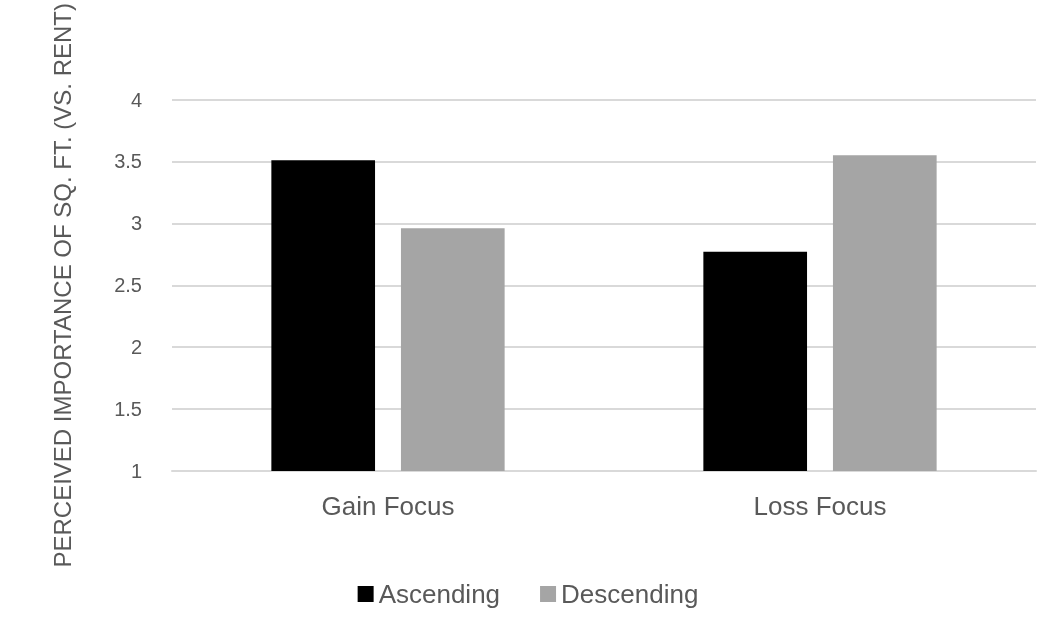 The height and width of the screenshot is (620, 1056). I want to click on y-tick-label: 4, so click(136, 99).